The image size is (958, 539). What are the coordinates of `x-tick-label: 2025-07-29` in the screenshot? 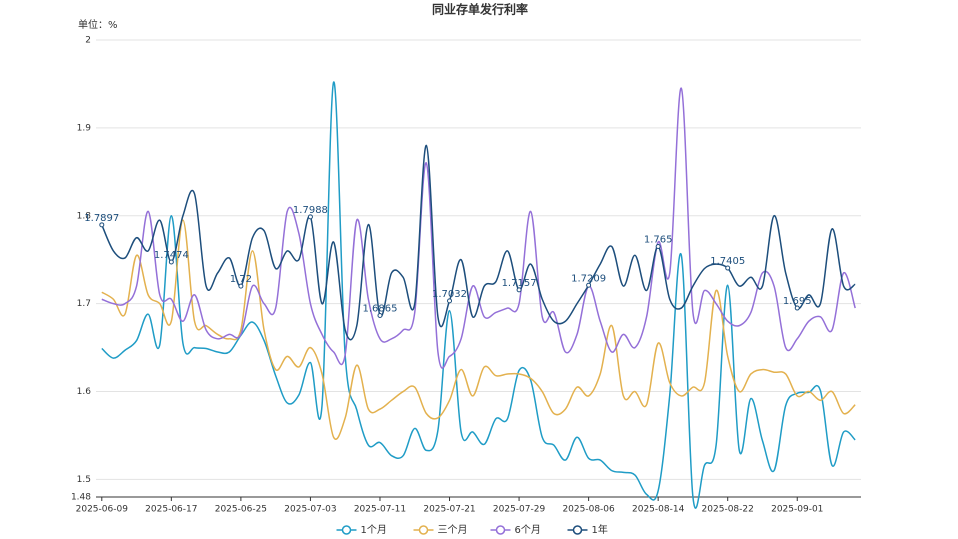 It's located at (519, 510).